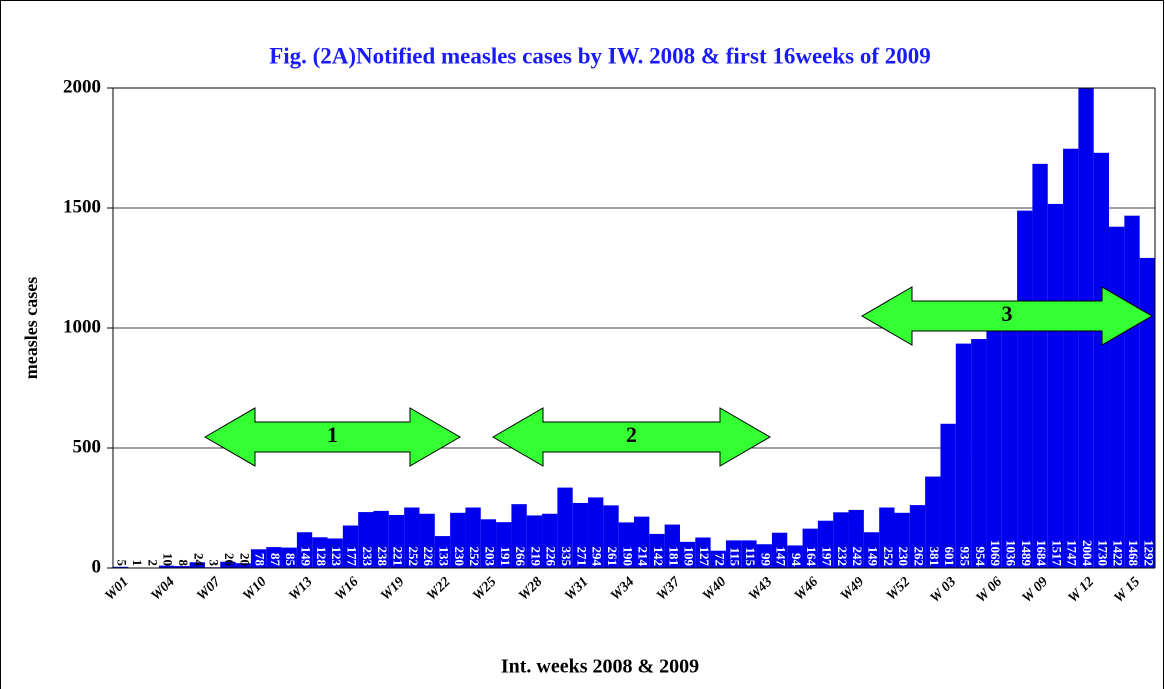  I want to click on annotation: 3, so click(1007, 313).